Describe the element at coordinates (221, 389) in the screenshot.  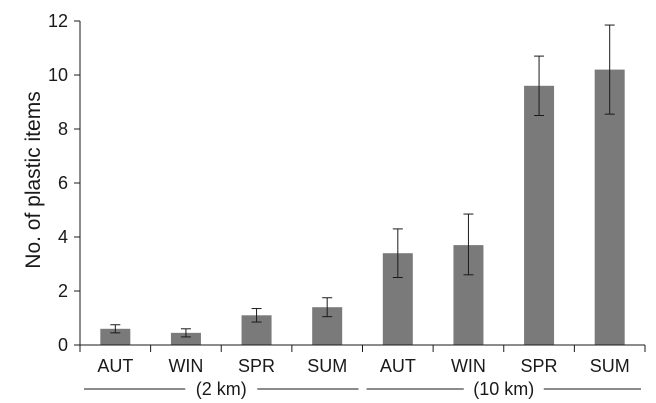
I see `group-label: (2 km)` at that location.